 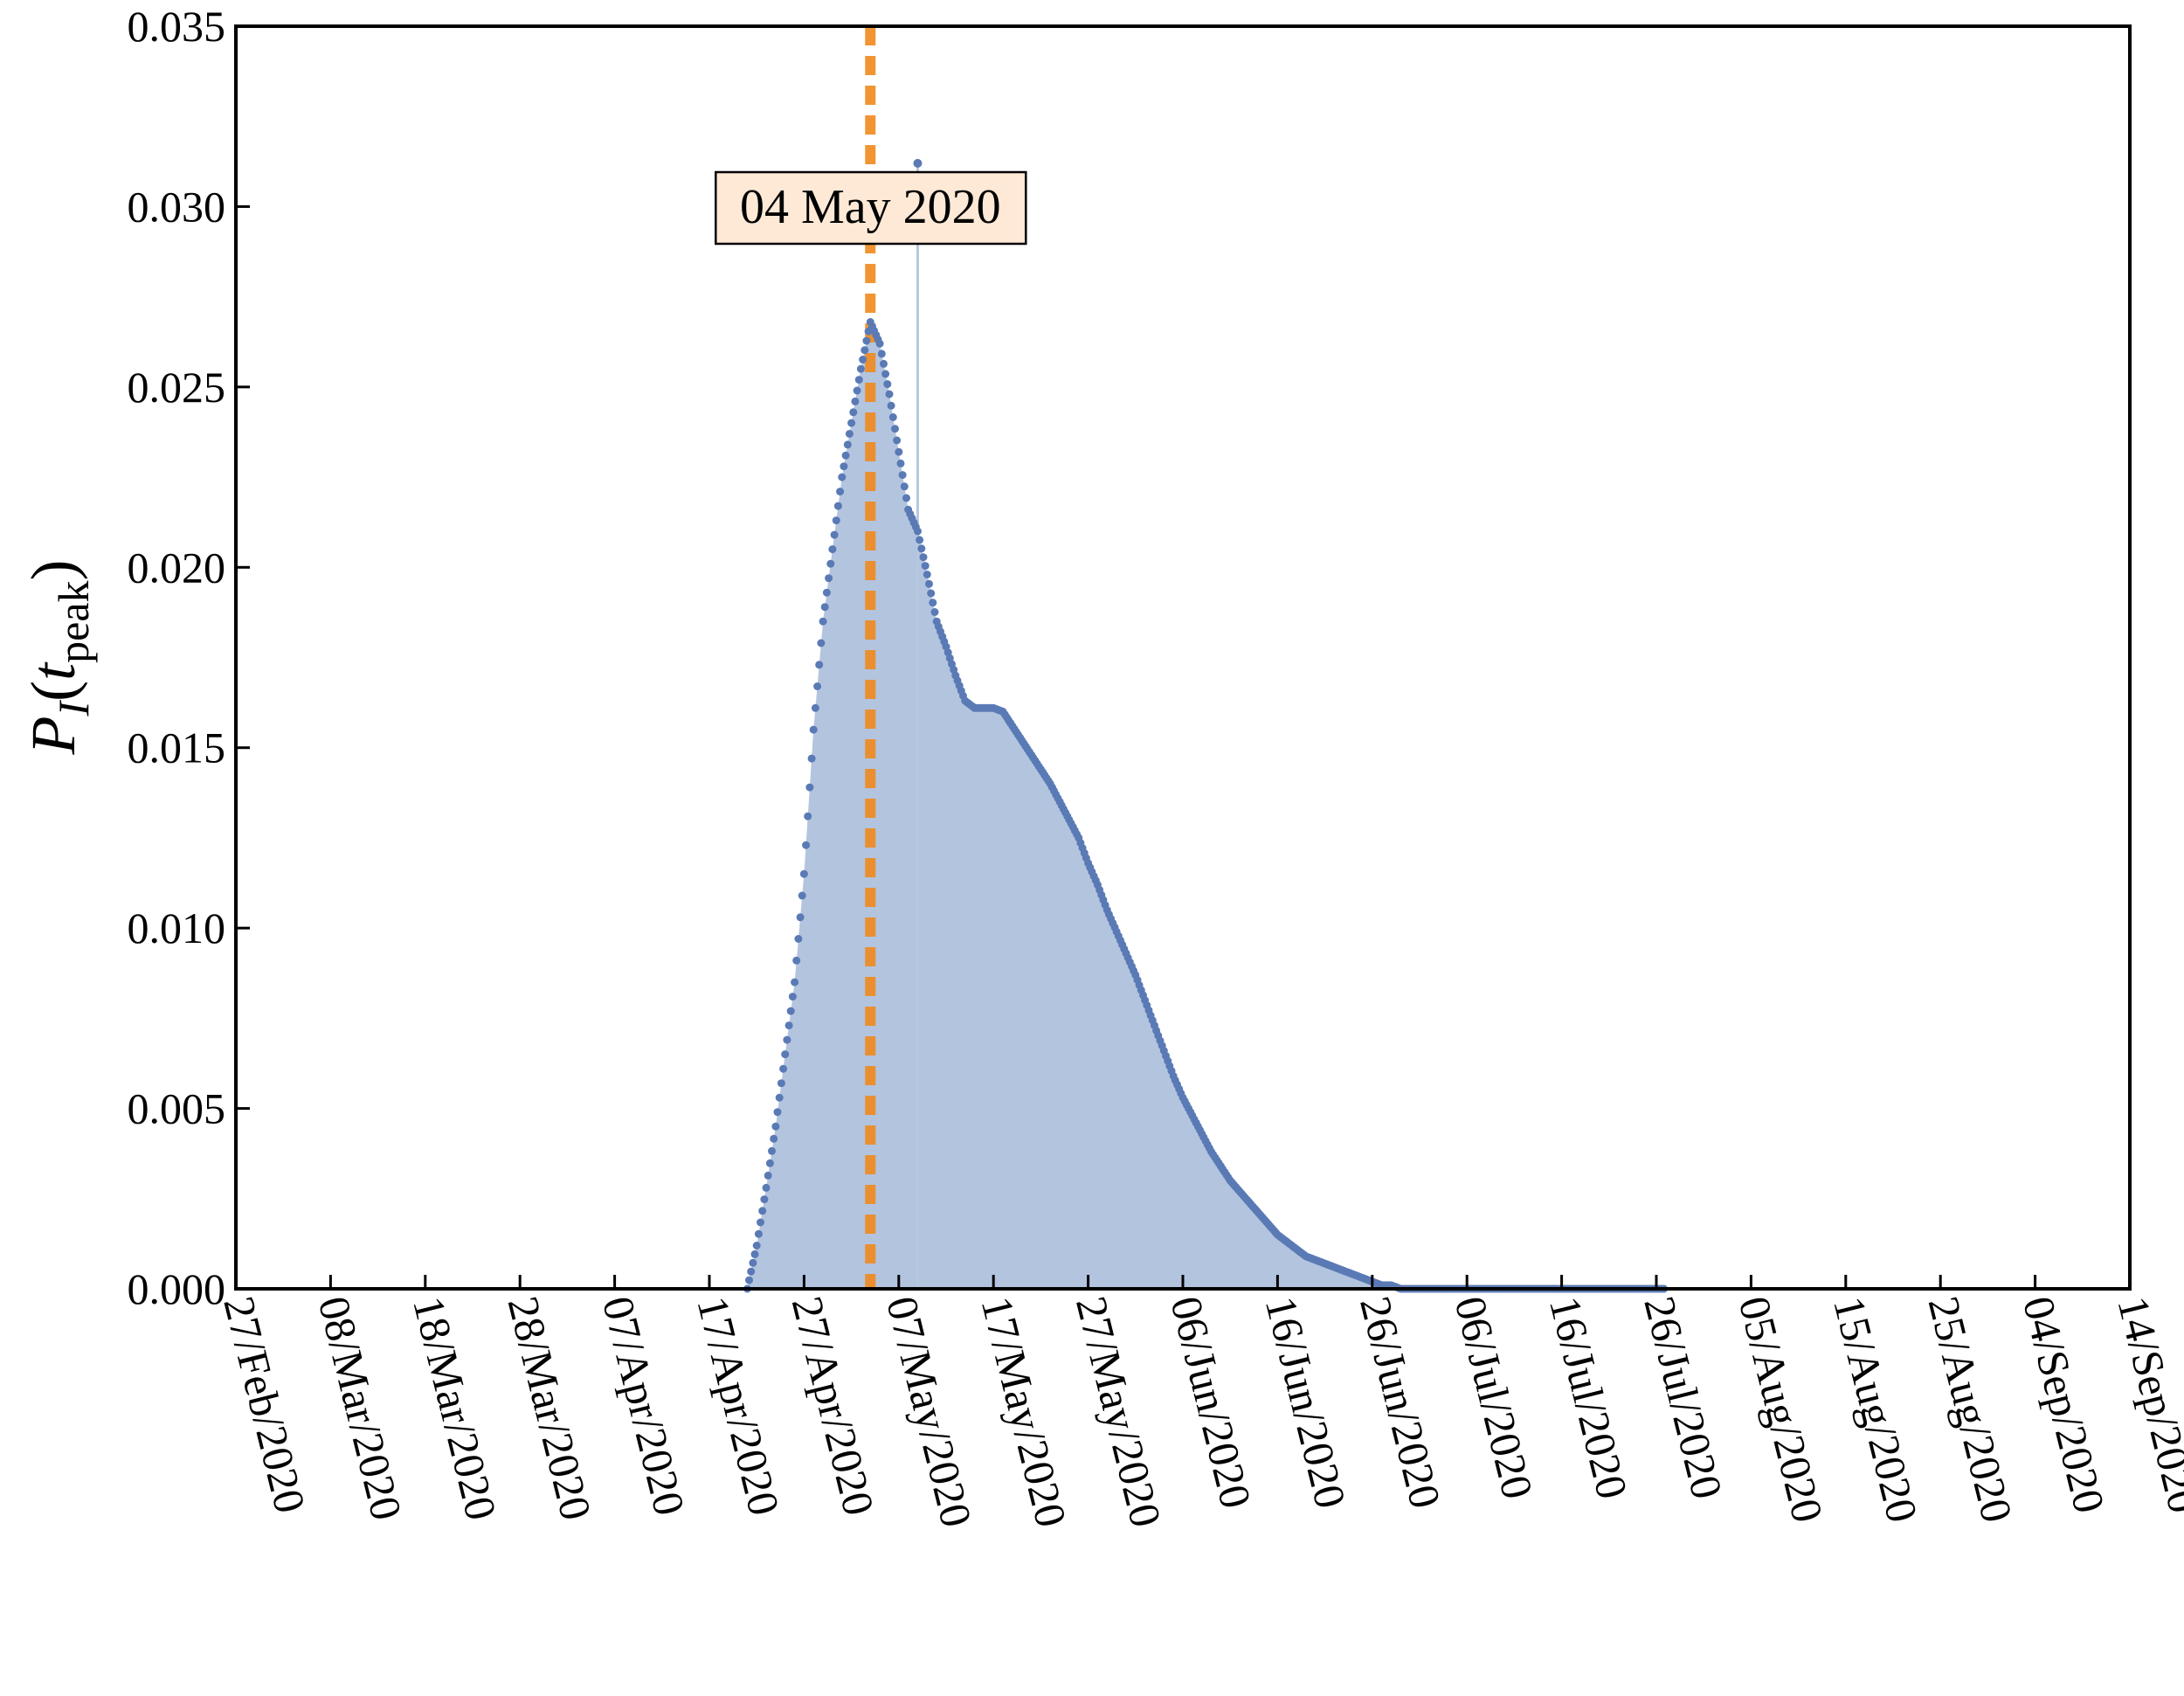 What do you see at coordinates (177, 567) in the screenshot?
I see `y-tick-label: 0.020` at bounding box center [177, 567].